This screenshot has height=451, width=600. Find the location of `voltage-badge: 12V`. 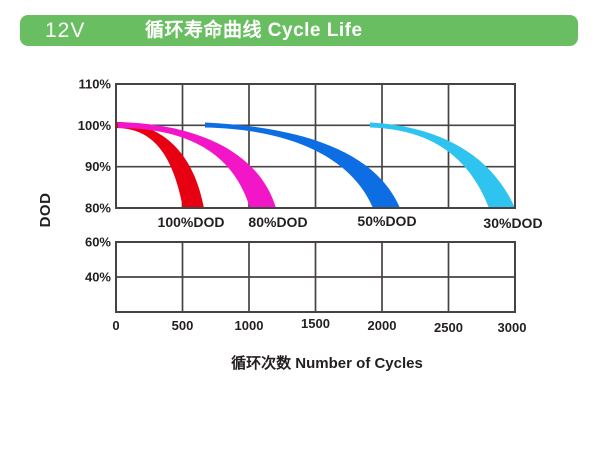

voltage-badge: 12V is located at coordinates (65, 30).